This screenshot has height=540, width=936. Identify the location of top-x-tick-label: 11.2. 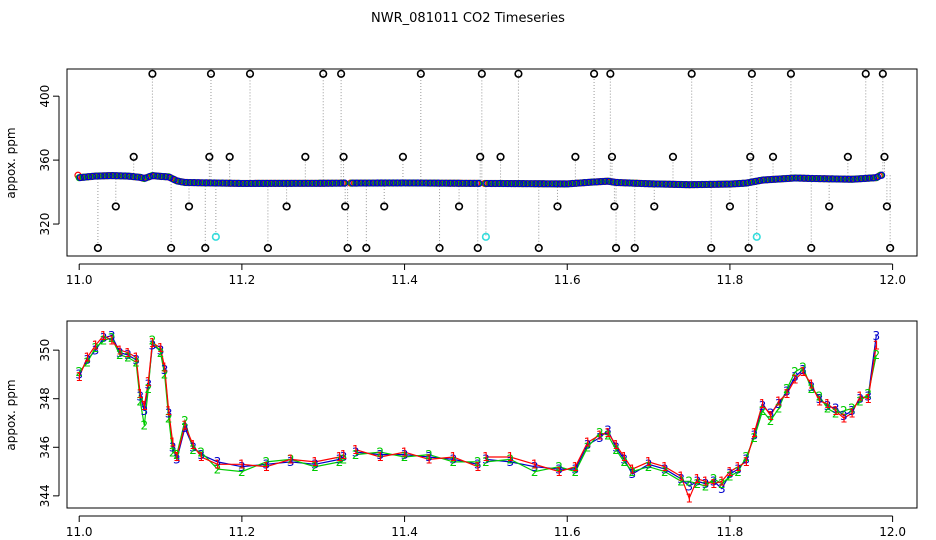
(242, 280).